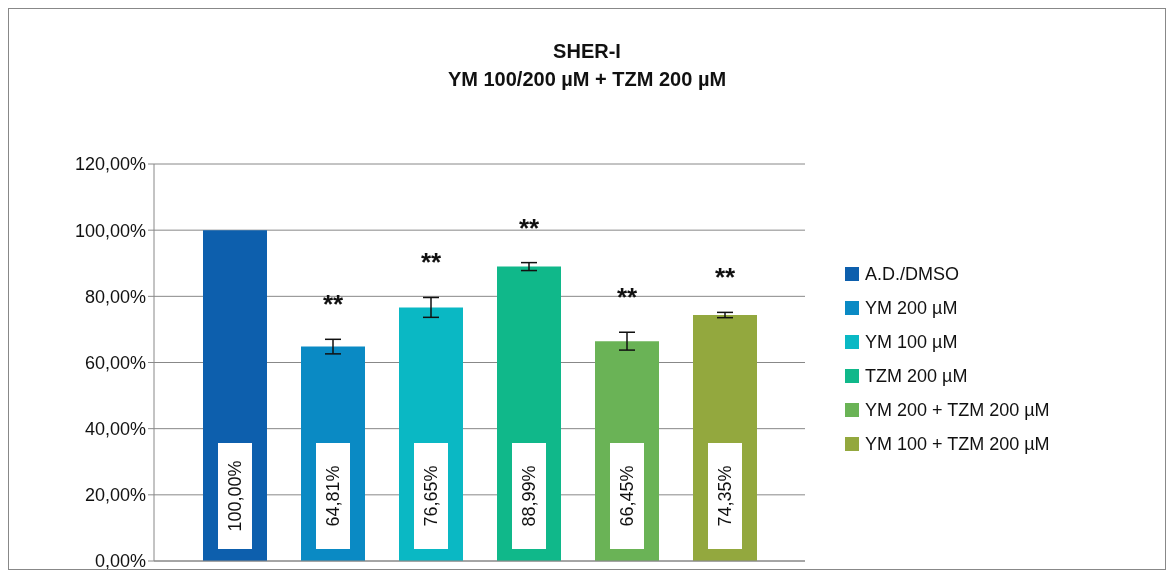 The width and height of the screenshot is (1174, 576). Describe the element at coordinates (725, 496) in the screenshot. I see `data-label: 74,35%` at that location.